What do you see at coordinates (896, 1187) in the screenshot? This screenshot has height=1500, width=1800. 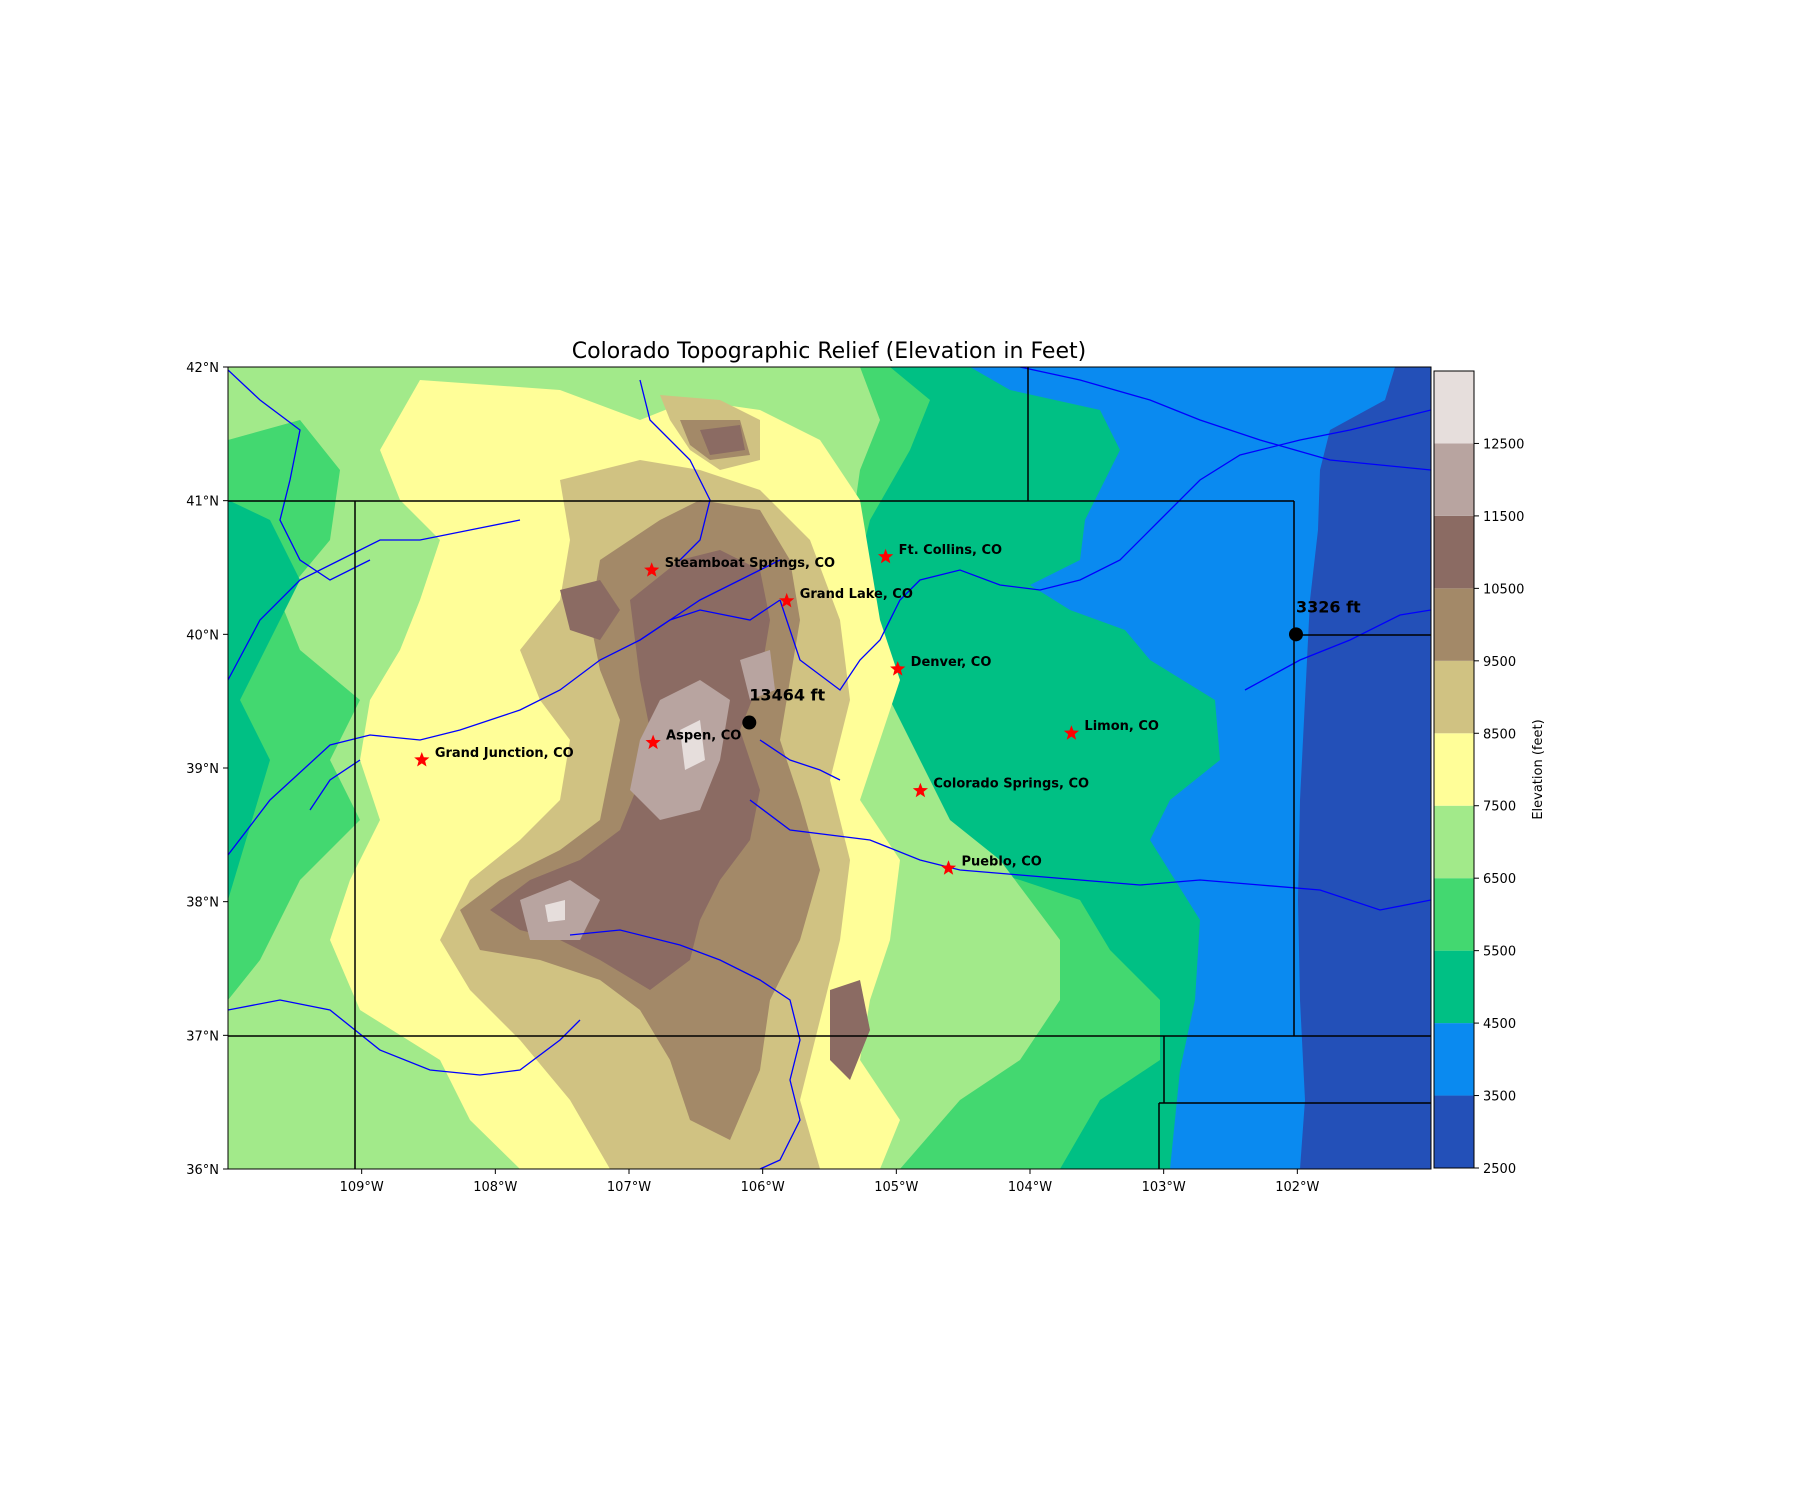 I see `lon-tick-label: 105°W` at bounding box center [896, 1187].